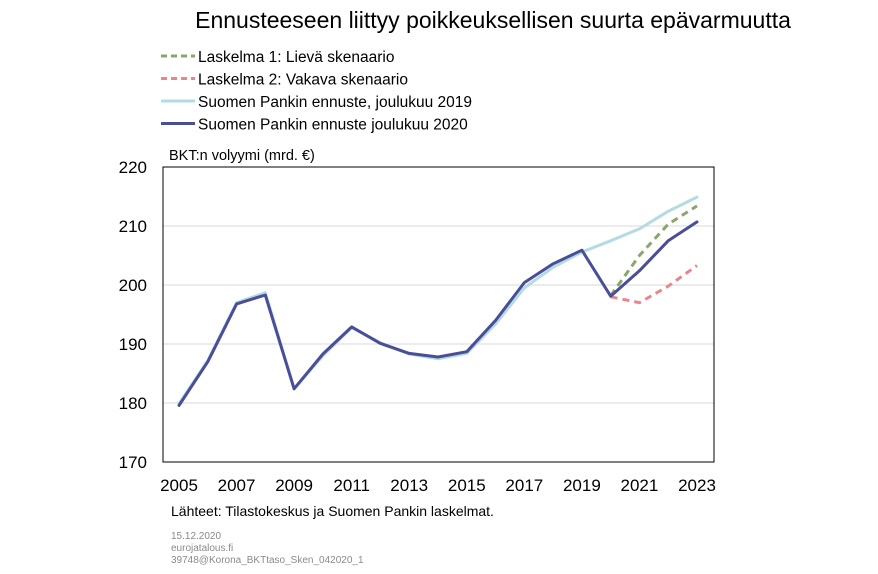  Describe the element at coordinates (133, 403) in the screenshot. I see `y-tick-label: 180` at that location.